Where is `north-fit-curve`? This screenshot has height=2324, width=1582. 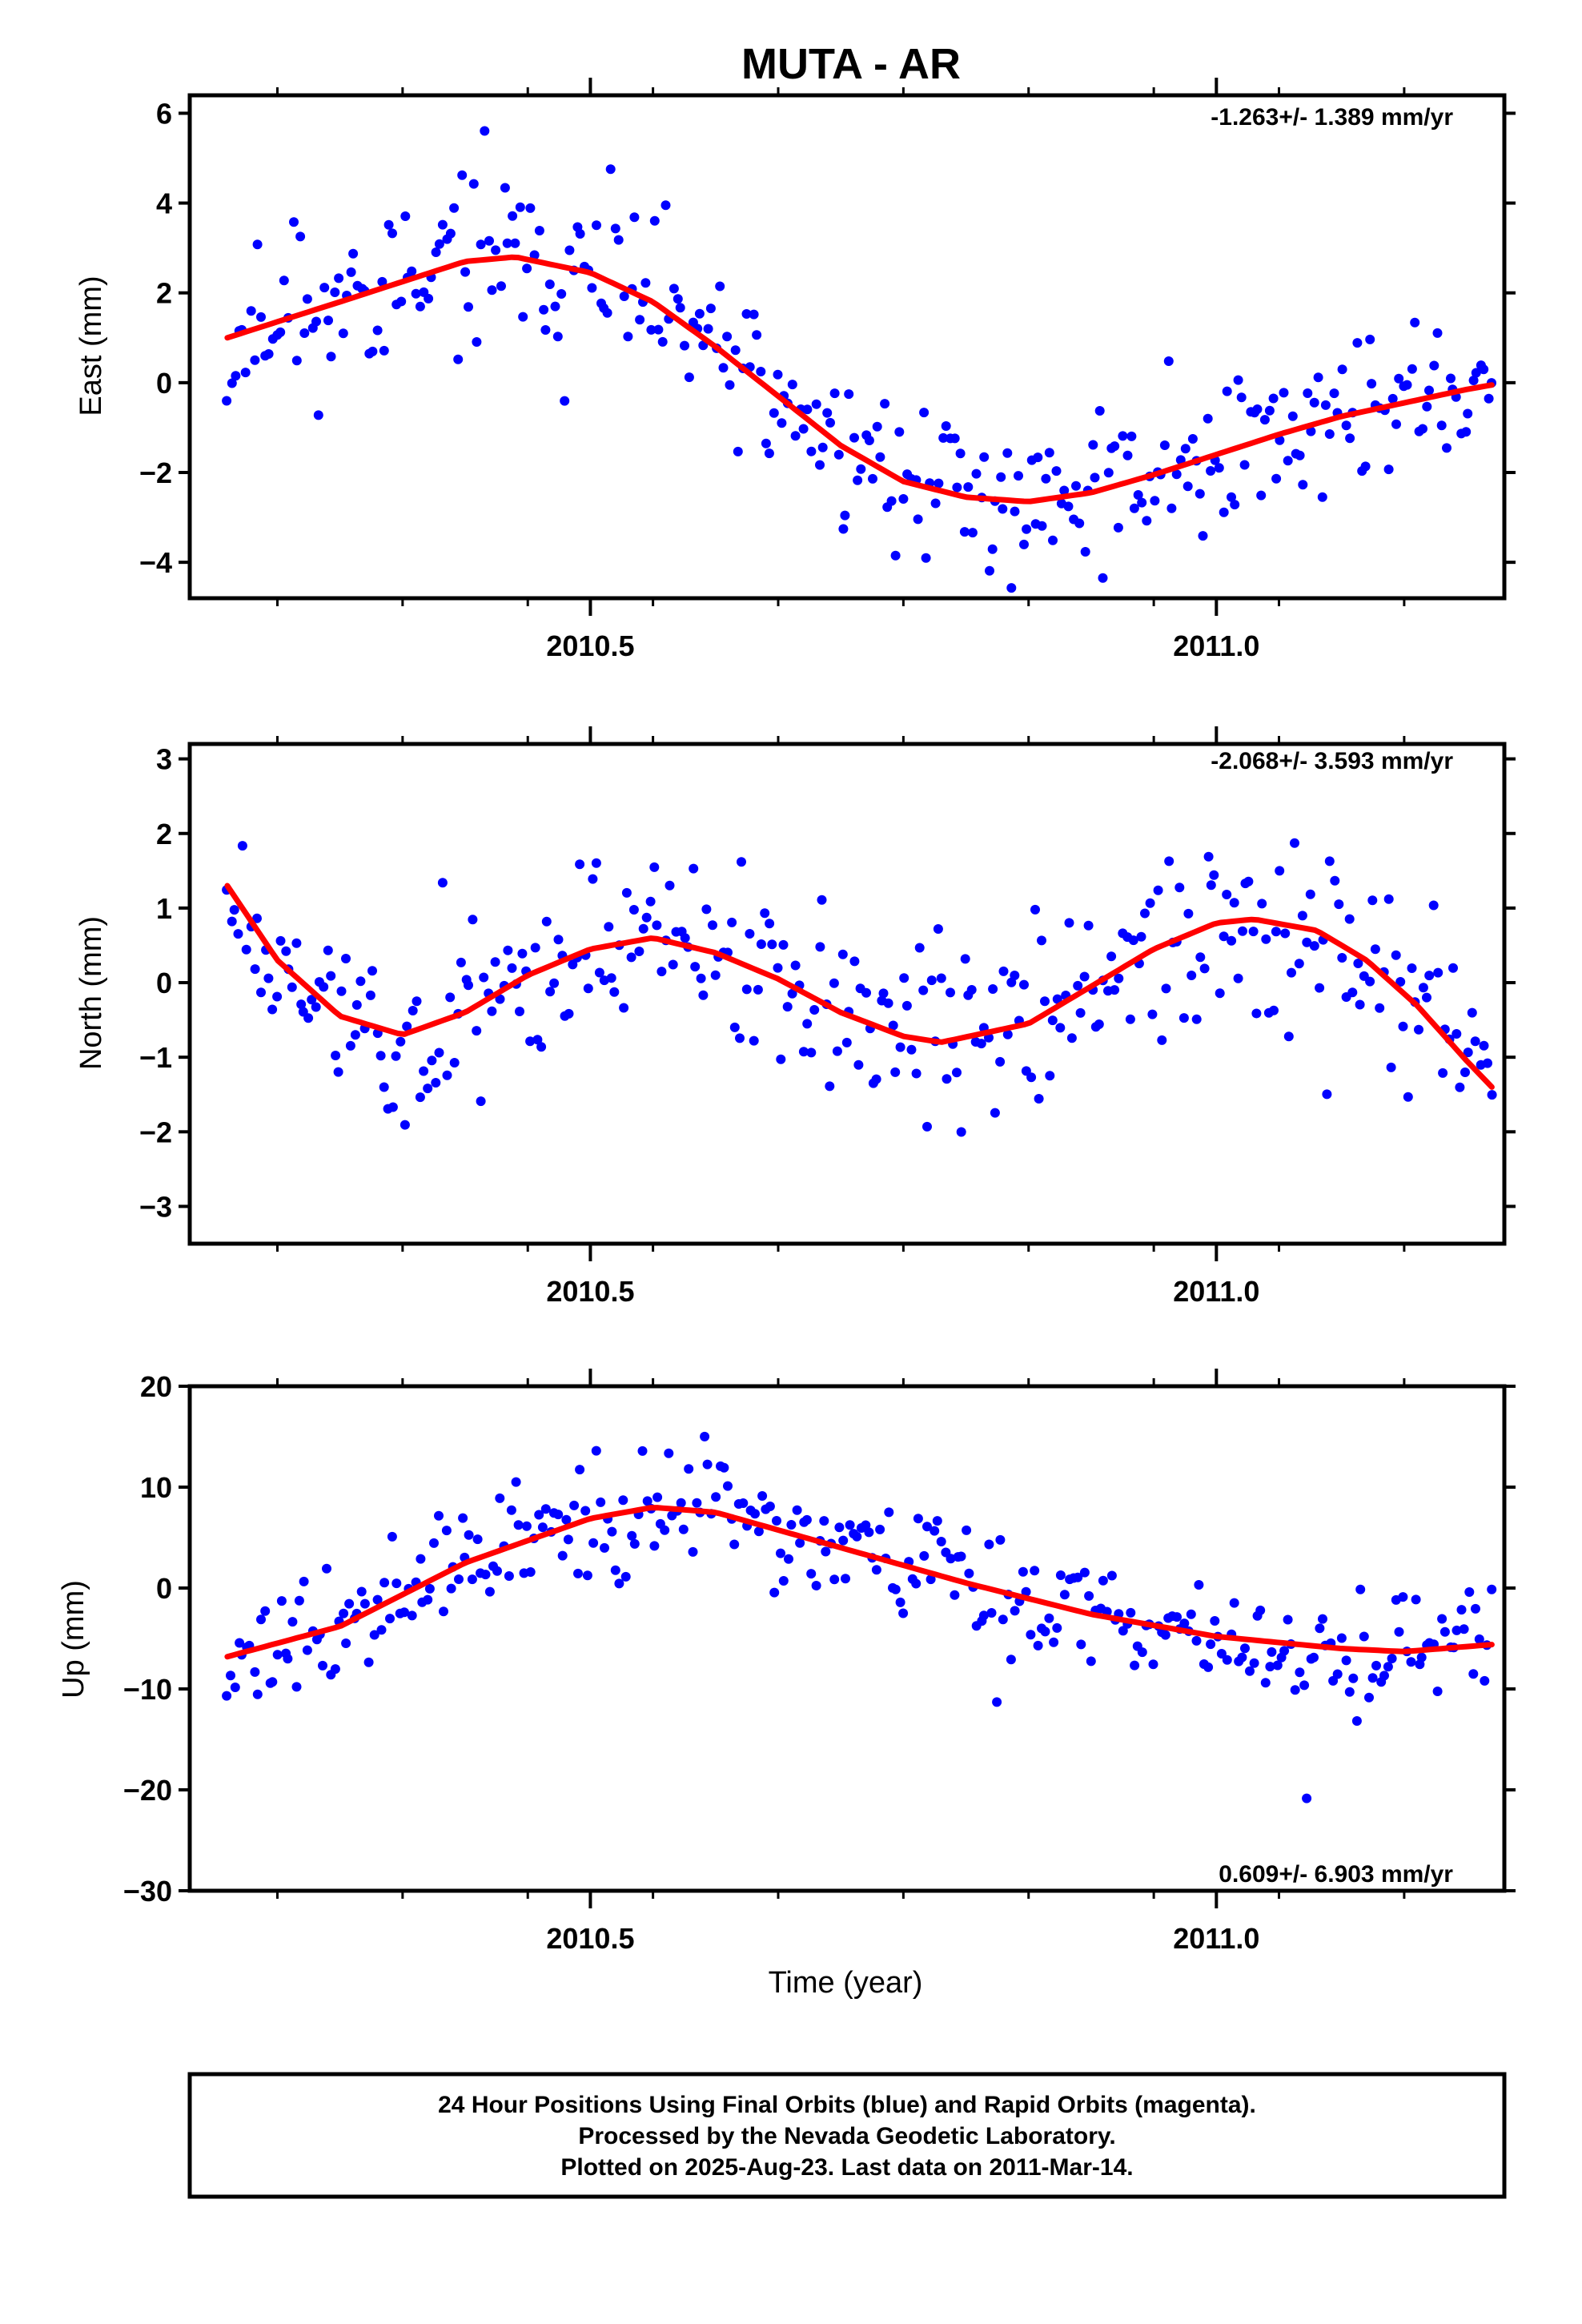 north-fit-curve is located at coordinates (859, 987).